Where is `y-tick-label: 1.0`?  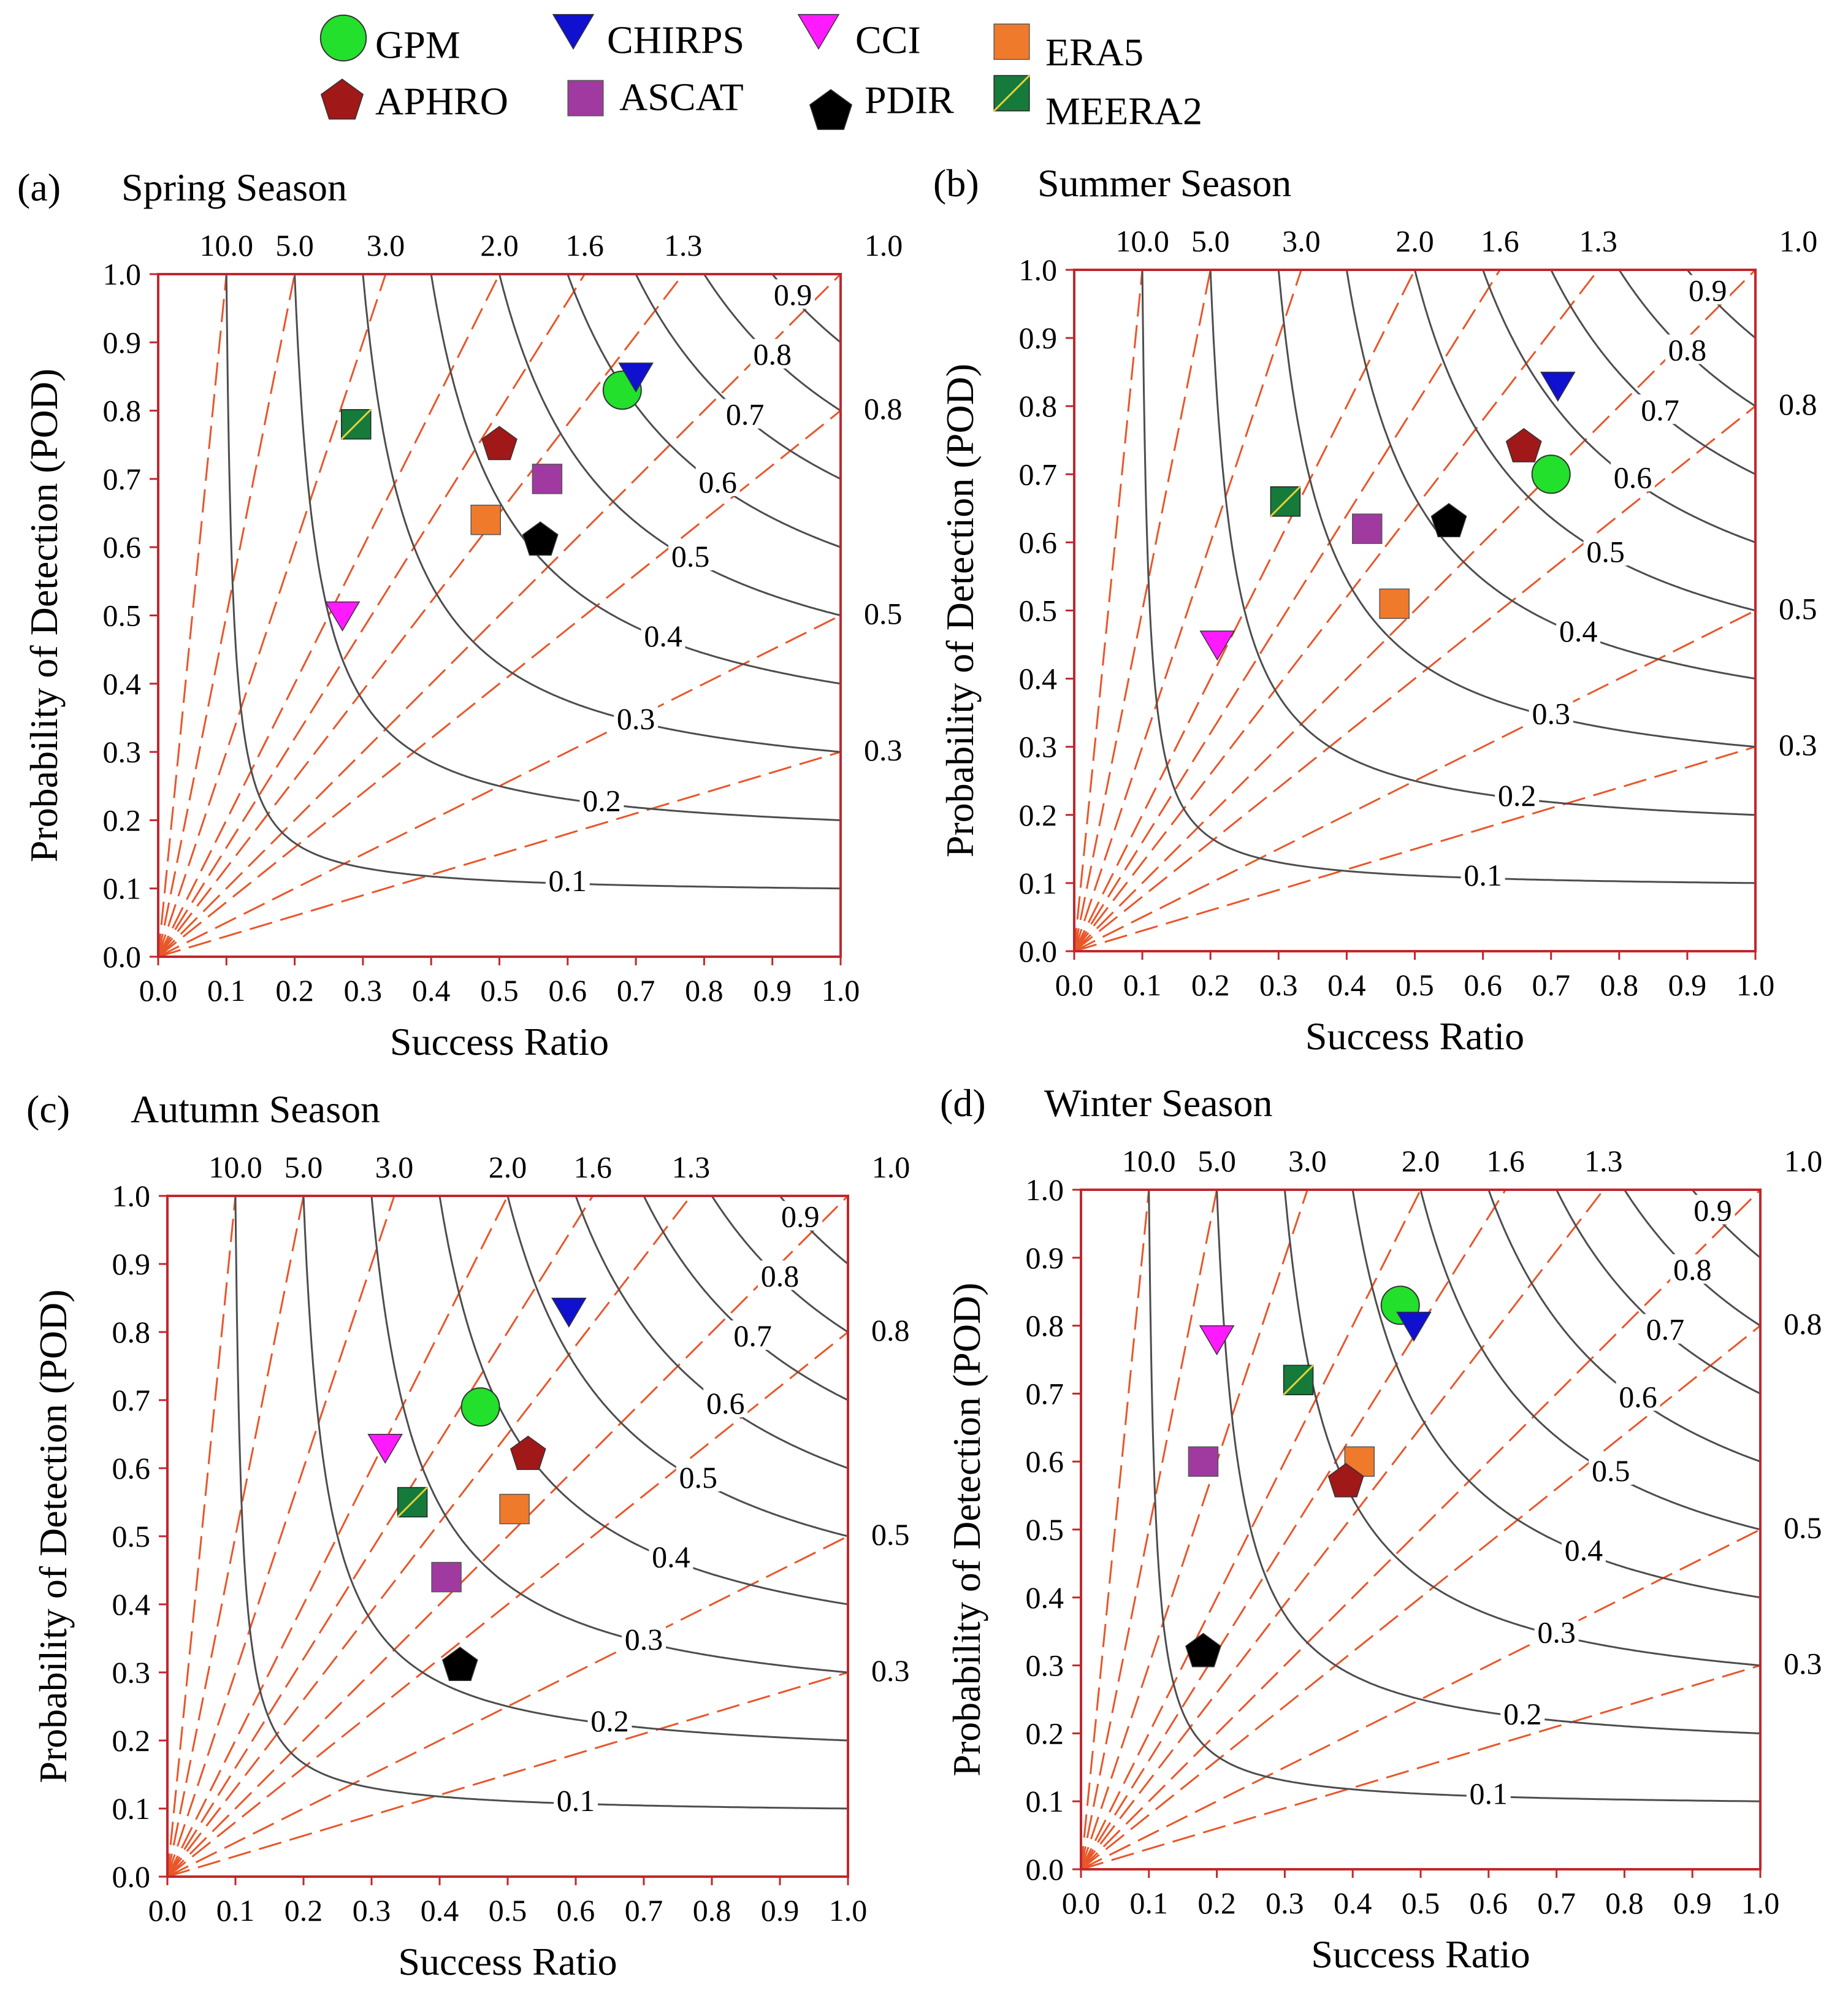 y-tick-label: 1.0 is located at coordinates (1045, 1190).